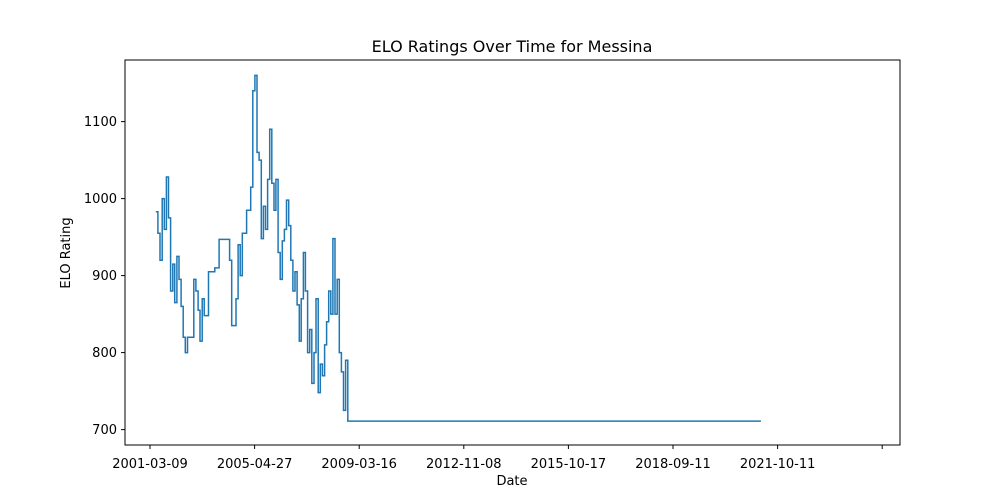 Image resolution: width=1000 pixels, height=500 pixels. I want to click on chart-title: ELO Ratings Over Time for Messina, so click(512, 46).